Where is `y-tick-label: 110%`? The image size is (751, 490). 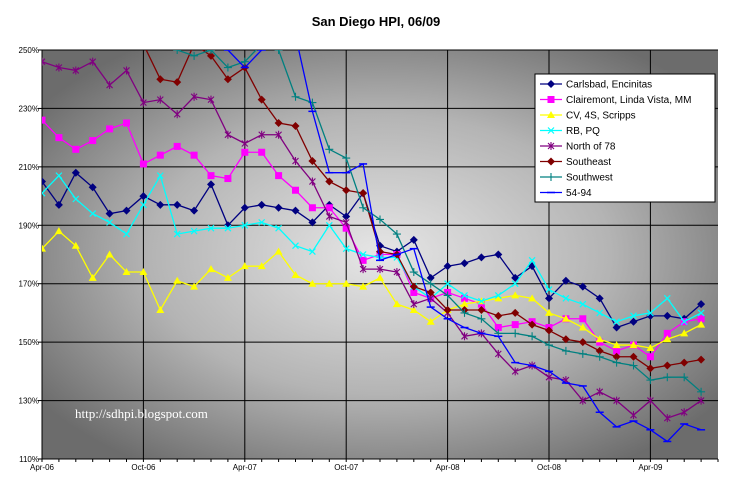
y-tick-label: 110% is located at coordinates (29, 459).